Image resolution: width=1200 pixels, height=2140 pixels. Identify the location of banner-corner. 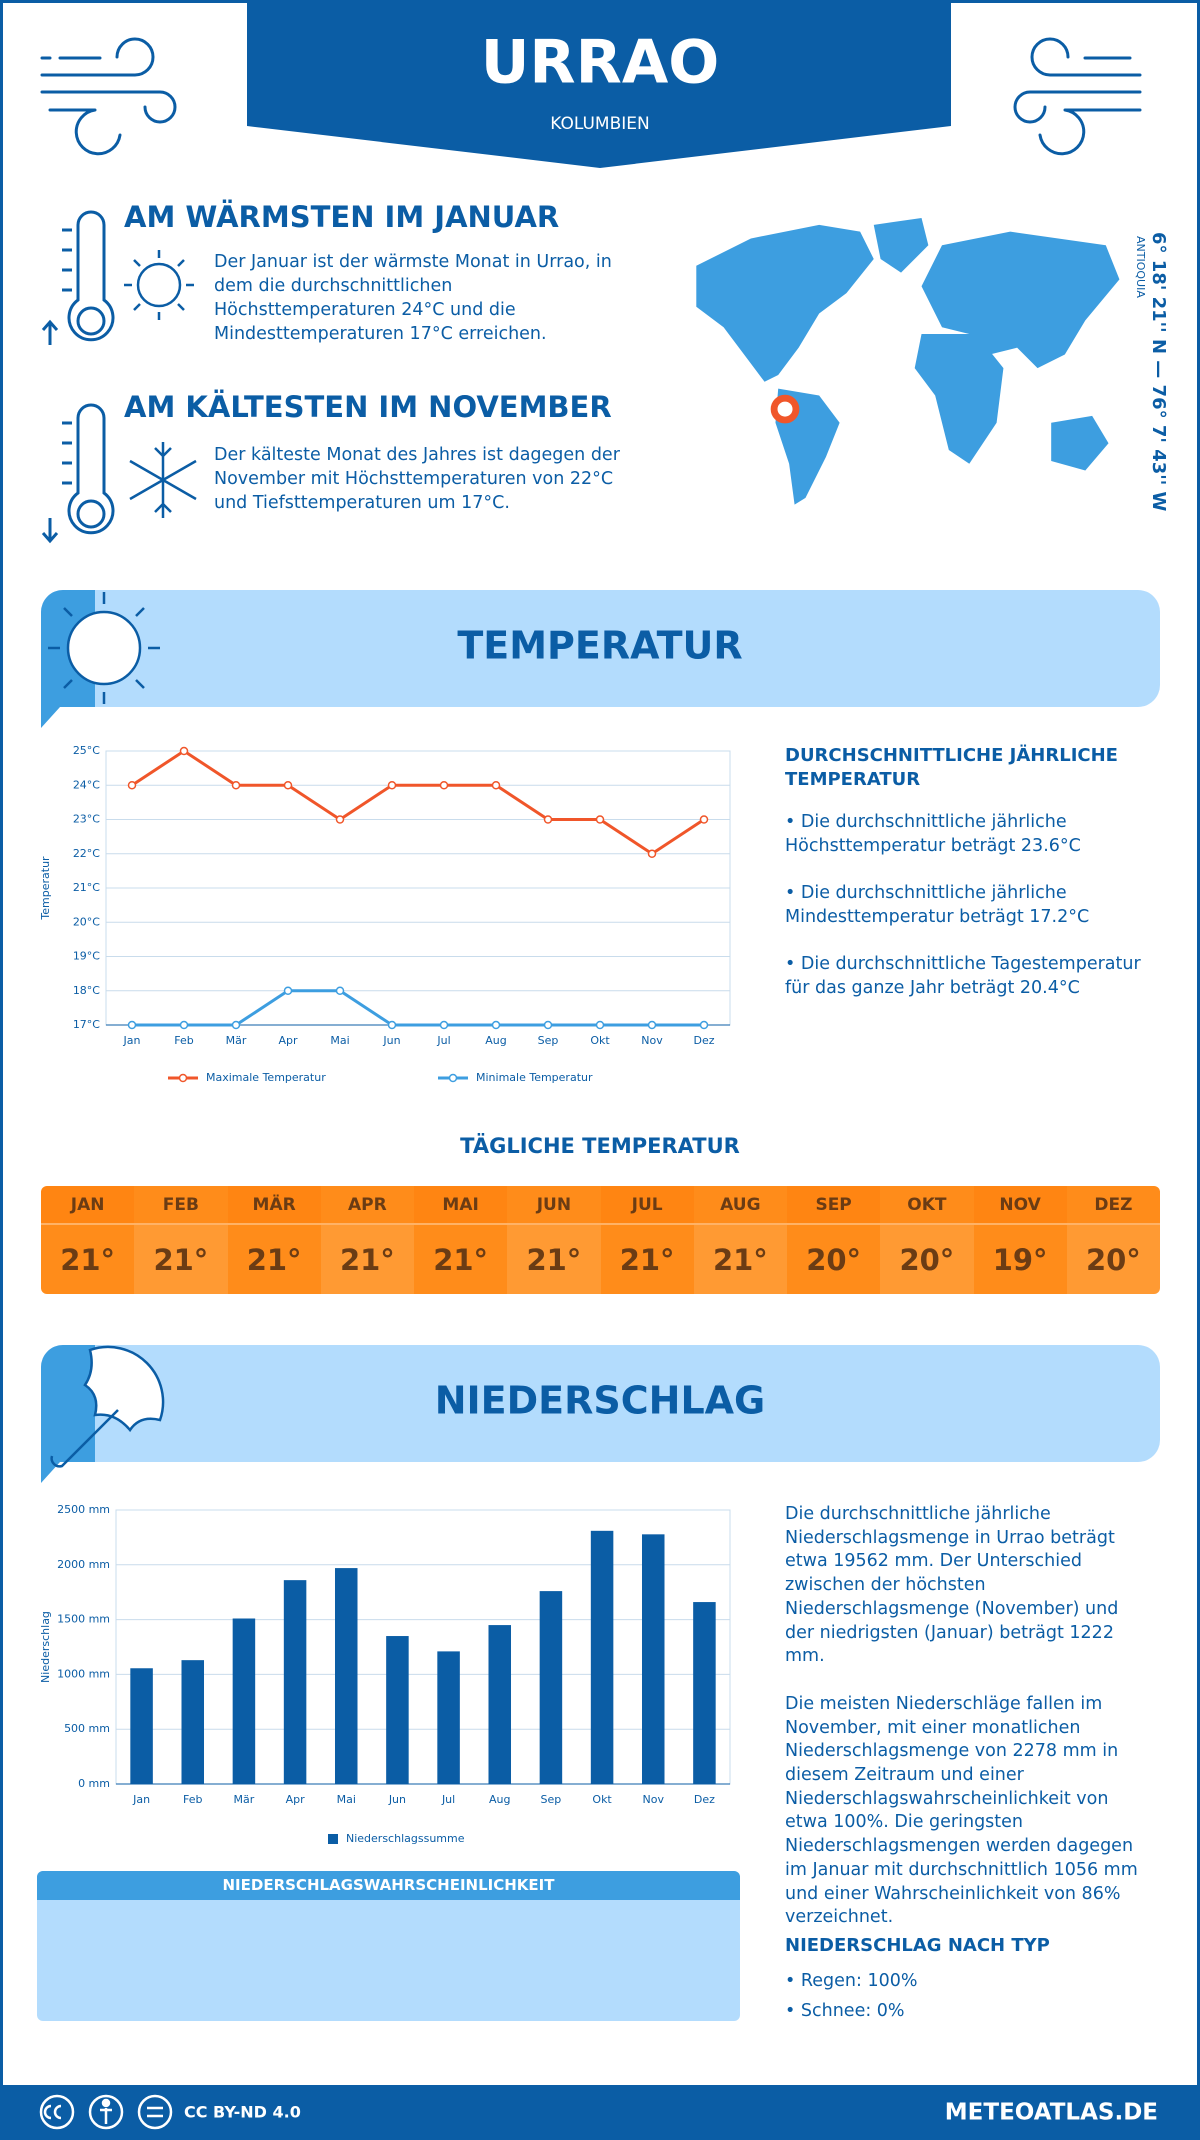
(68, 1414).